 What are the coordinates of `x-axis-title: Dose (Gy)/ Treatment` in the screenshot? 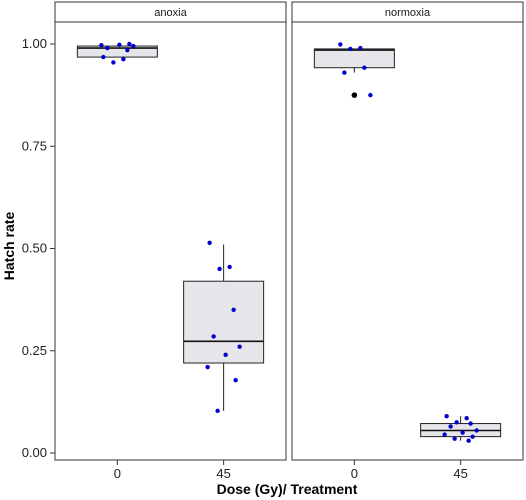 It's located at (287, 489).